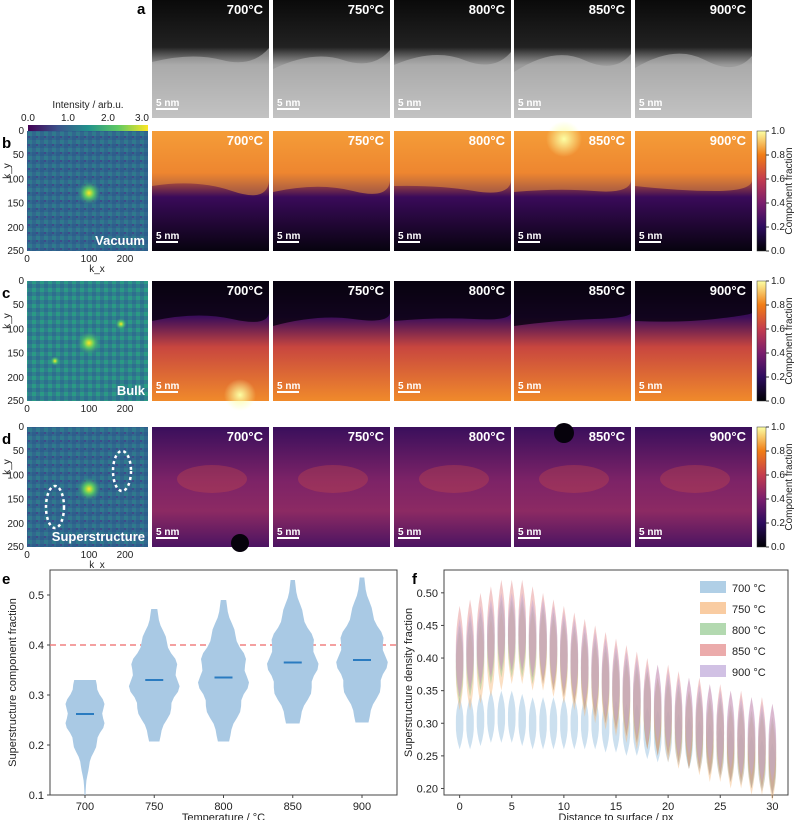 This screenshot has height=820, width=798. What do you see at coordinates (720, 807) in the screenshot?
I see `x-tick-label: 25` at bounding box center [720, 807].